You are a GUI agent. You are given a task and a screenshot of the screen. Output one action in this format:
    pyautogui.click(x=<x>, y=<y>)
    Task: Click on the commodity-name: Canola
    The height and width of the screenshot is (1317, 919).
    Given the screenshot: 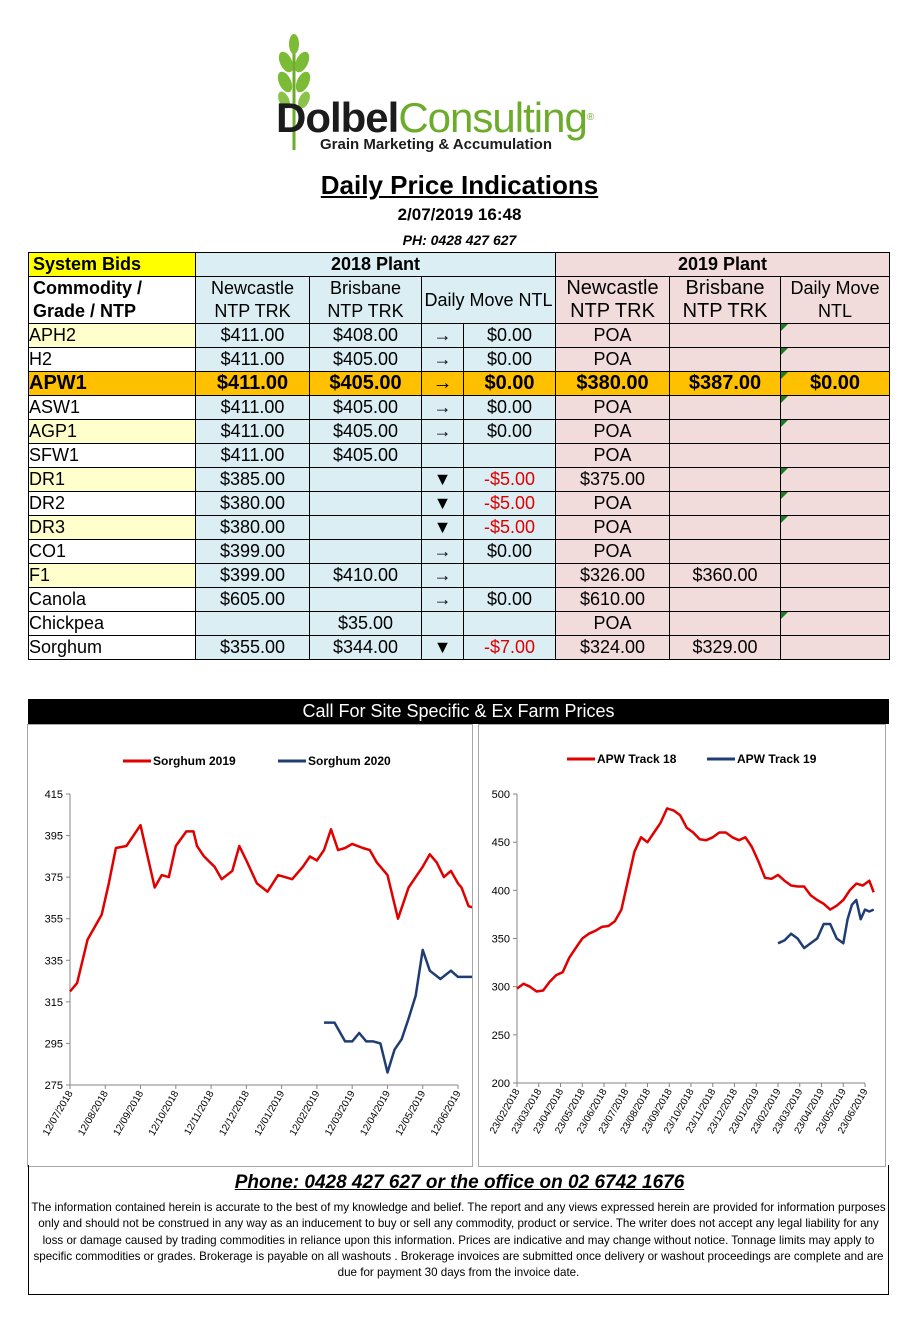 What is the action you would take?
    pyautogui.click(x=112, y=599)
    